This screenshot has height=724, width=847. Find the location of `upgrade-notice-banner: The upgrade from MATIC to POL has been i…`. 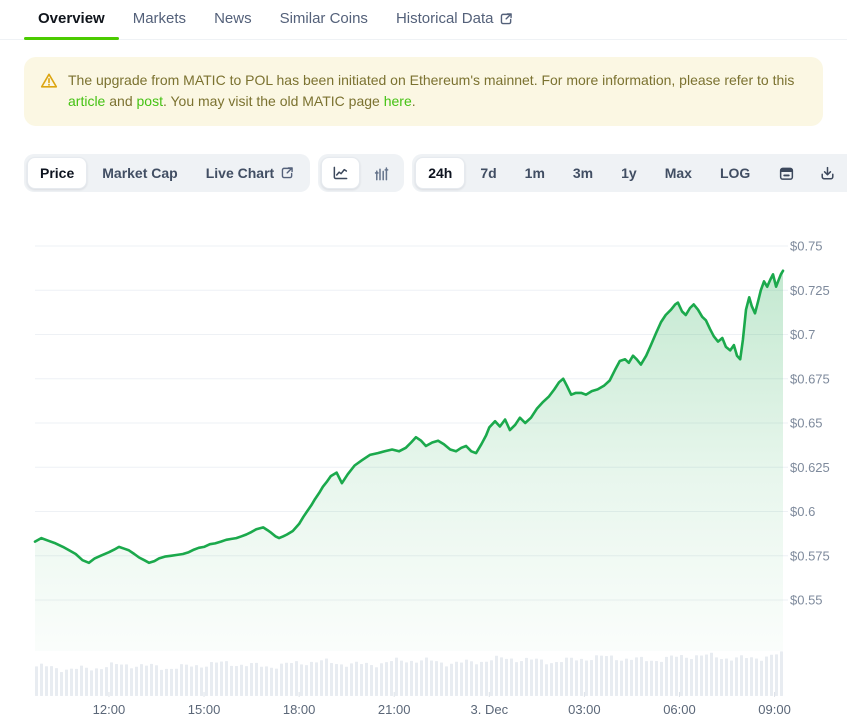

upgrade-notice-banner: The upgrade from MATIC to POL has been i… is located at coordinates (423, 91).